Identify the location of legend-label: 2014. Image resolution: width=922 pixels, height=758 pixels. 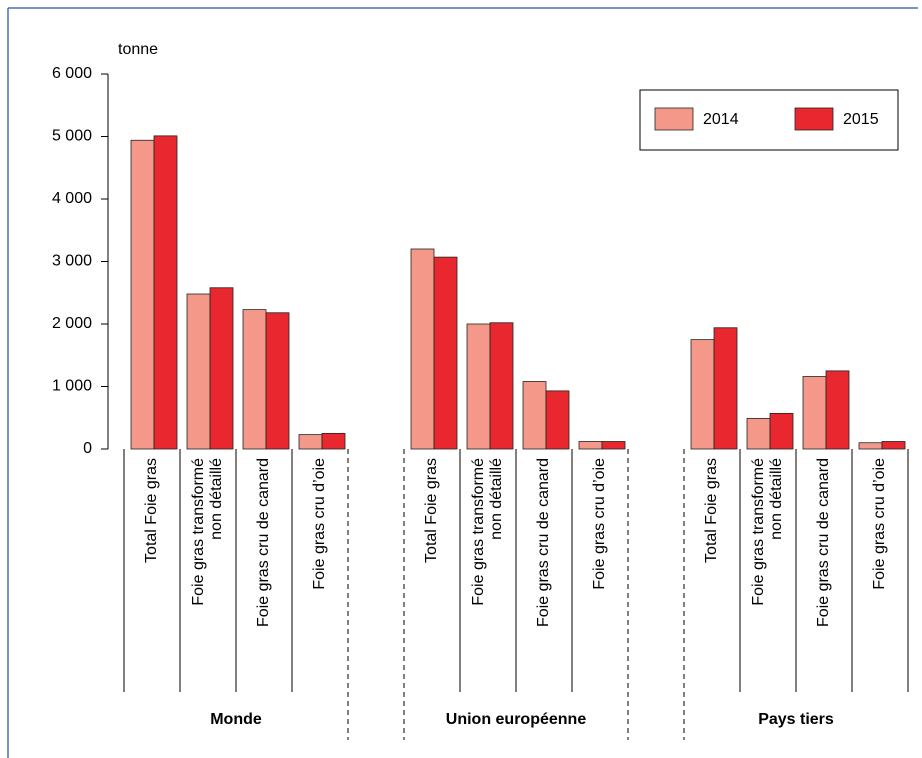
(721, 119).